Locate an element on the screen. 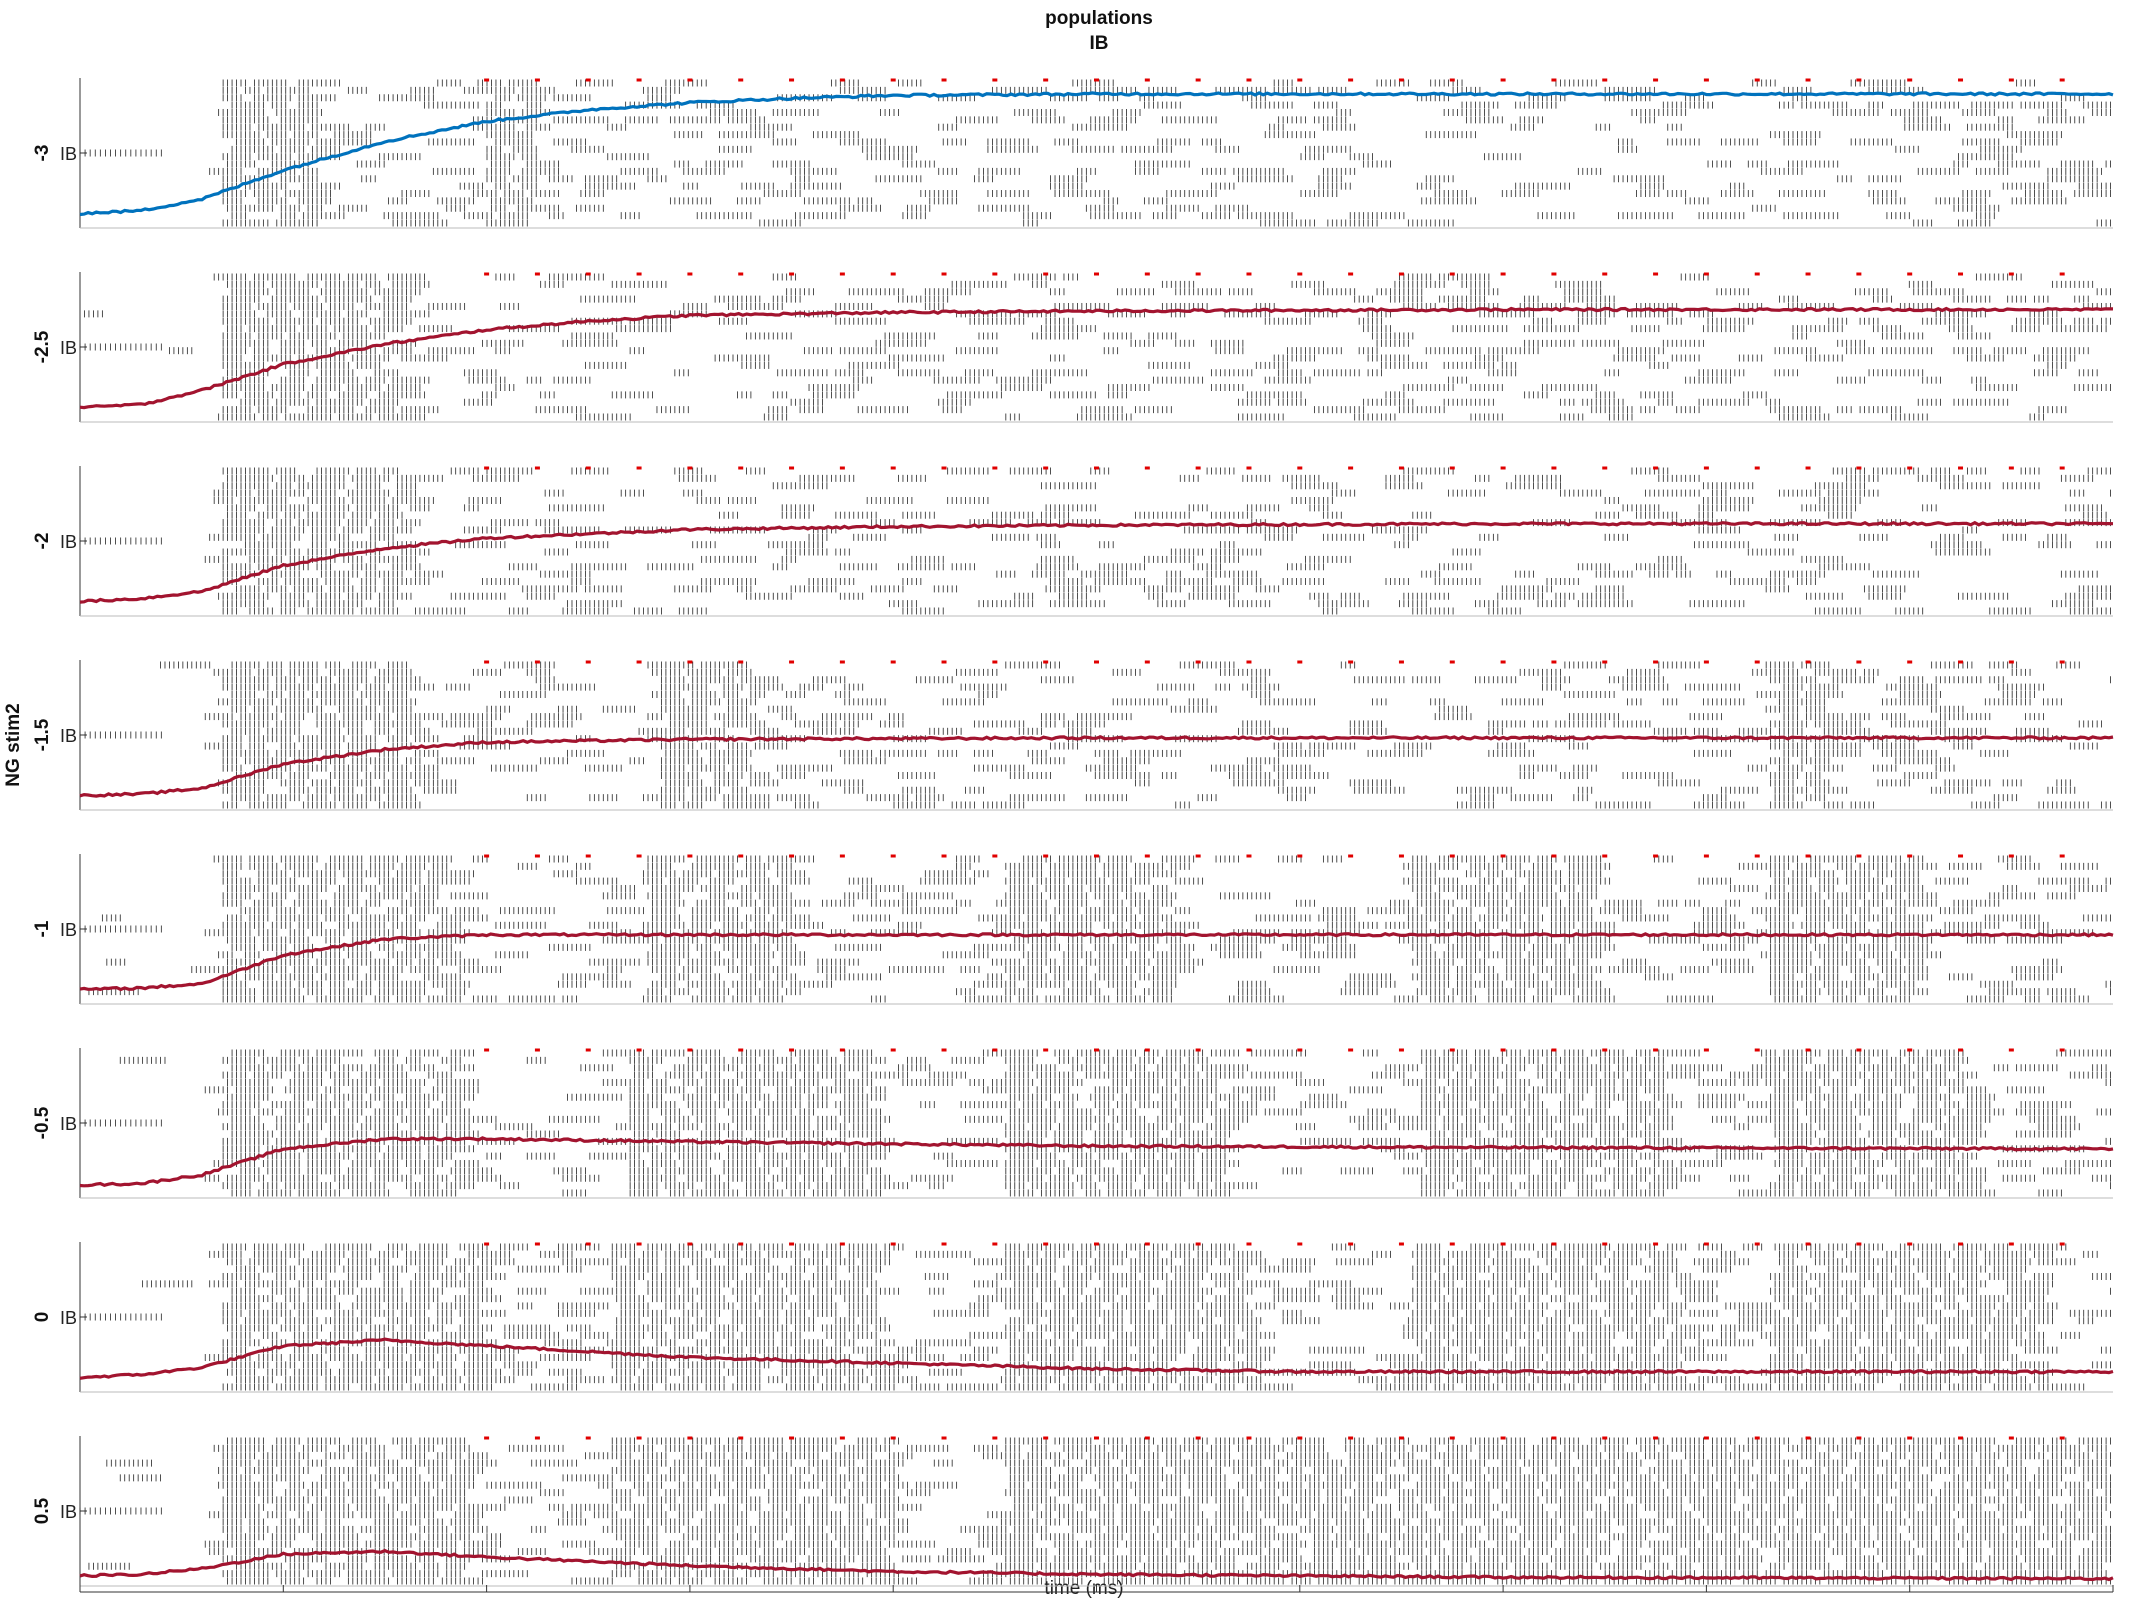 The width and height of the screenshot is (2133, 1600). population-trace is located at coordinates (1096, 154).